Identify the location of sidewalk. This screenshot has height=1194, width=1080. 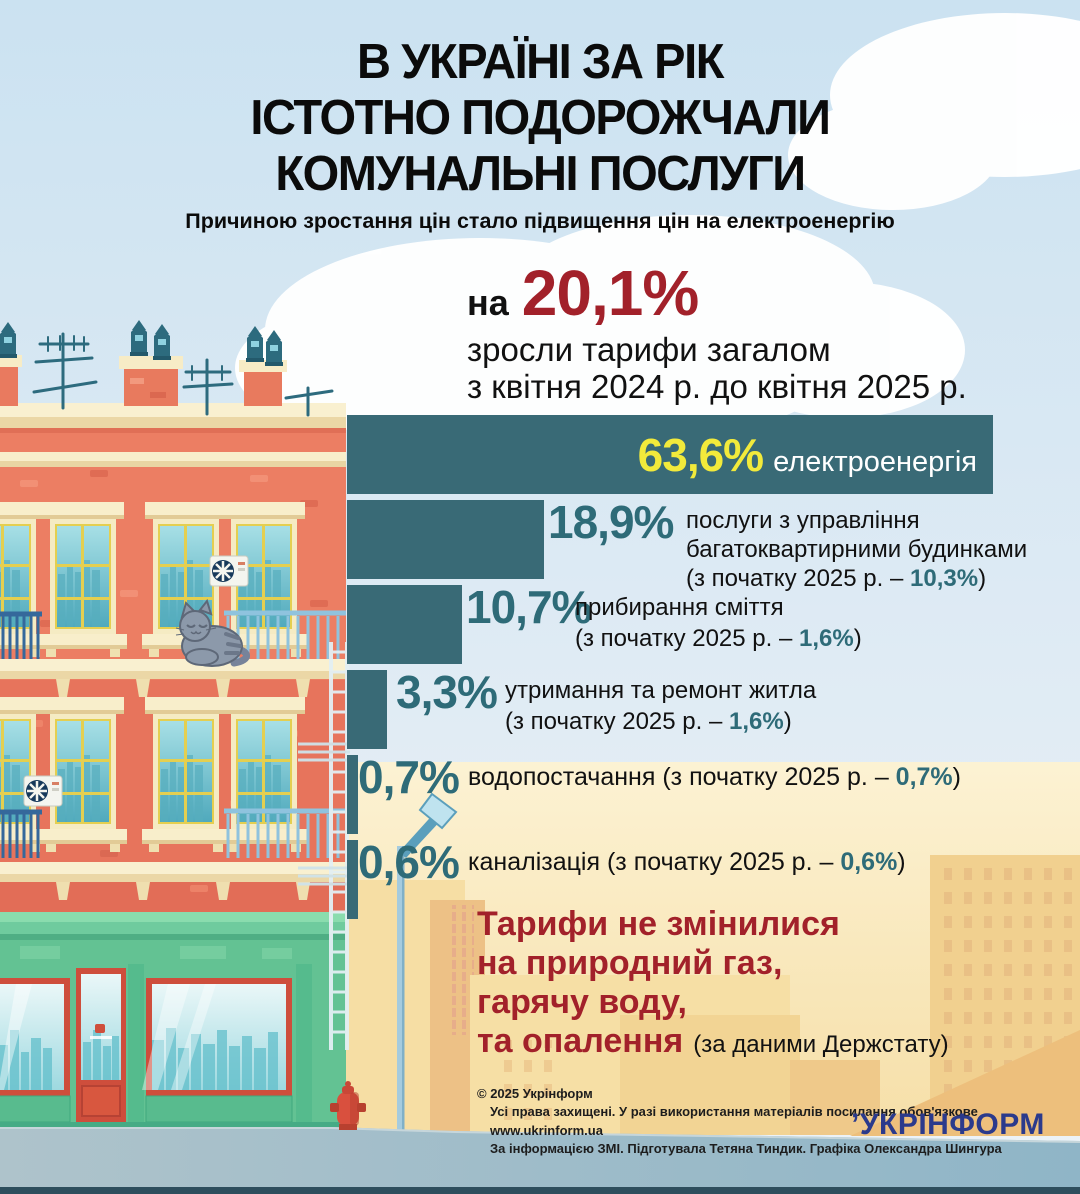
(540, 1160).